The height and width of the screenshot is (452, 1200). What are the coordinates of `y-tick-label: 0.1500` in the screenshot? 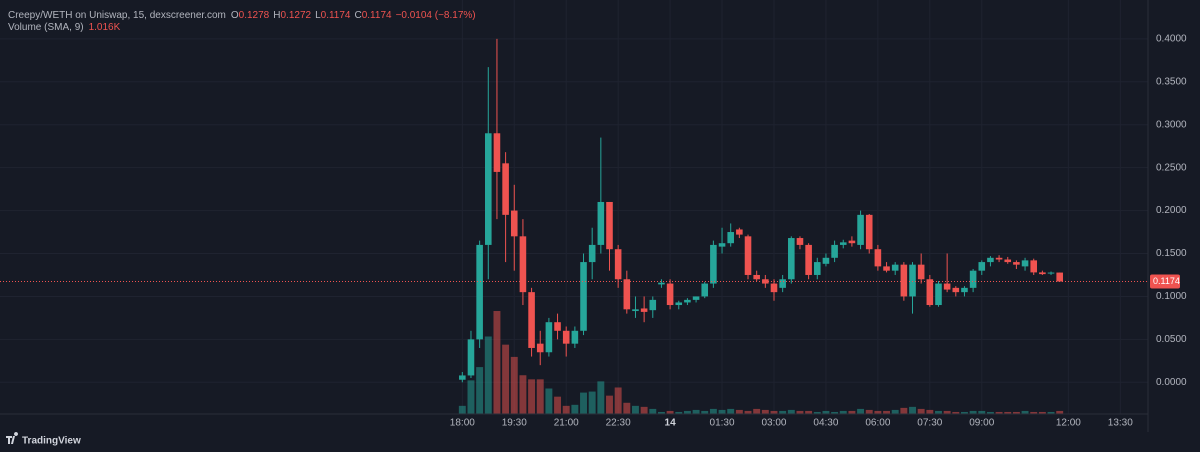 It's located at (1171, 253).